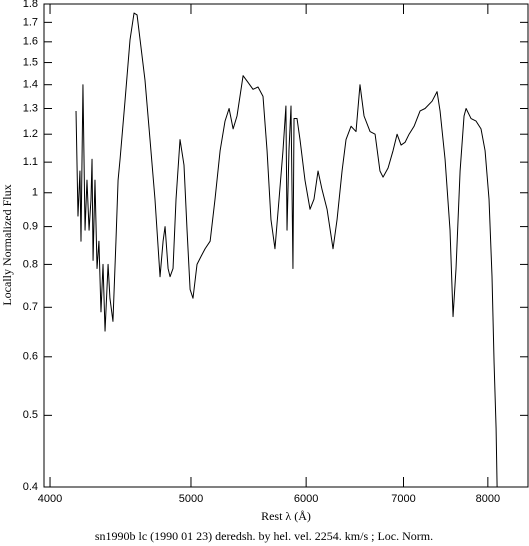 Image resolution: width=529 pixels, height=546 pixels. What do you see at coordinates (30, 264) in the screenshot?
I see `y-tick-label: 0.8` at bounding box center [30, 264].